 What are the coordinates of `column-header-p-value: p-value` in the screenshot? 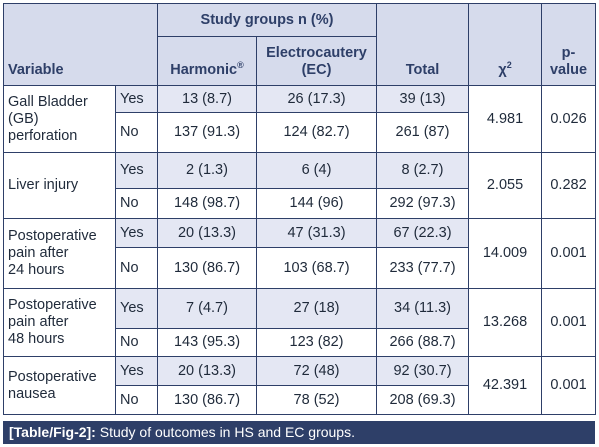 It's located at (569, 44).